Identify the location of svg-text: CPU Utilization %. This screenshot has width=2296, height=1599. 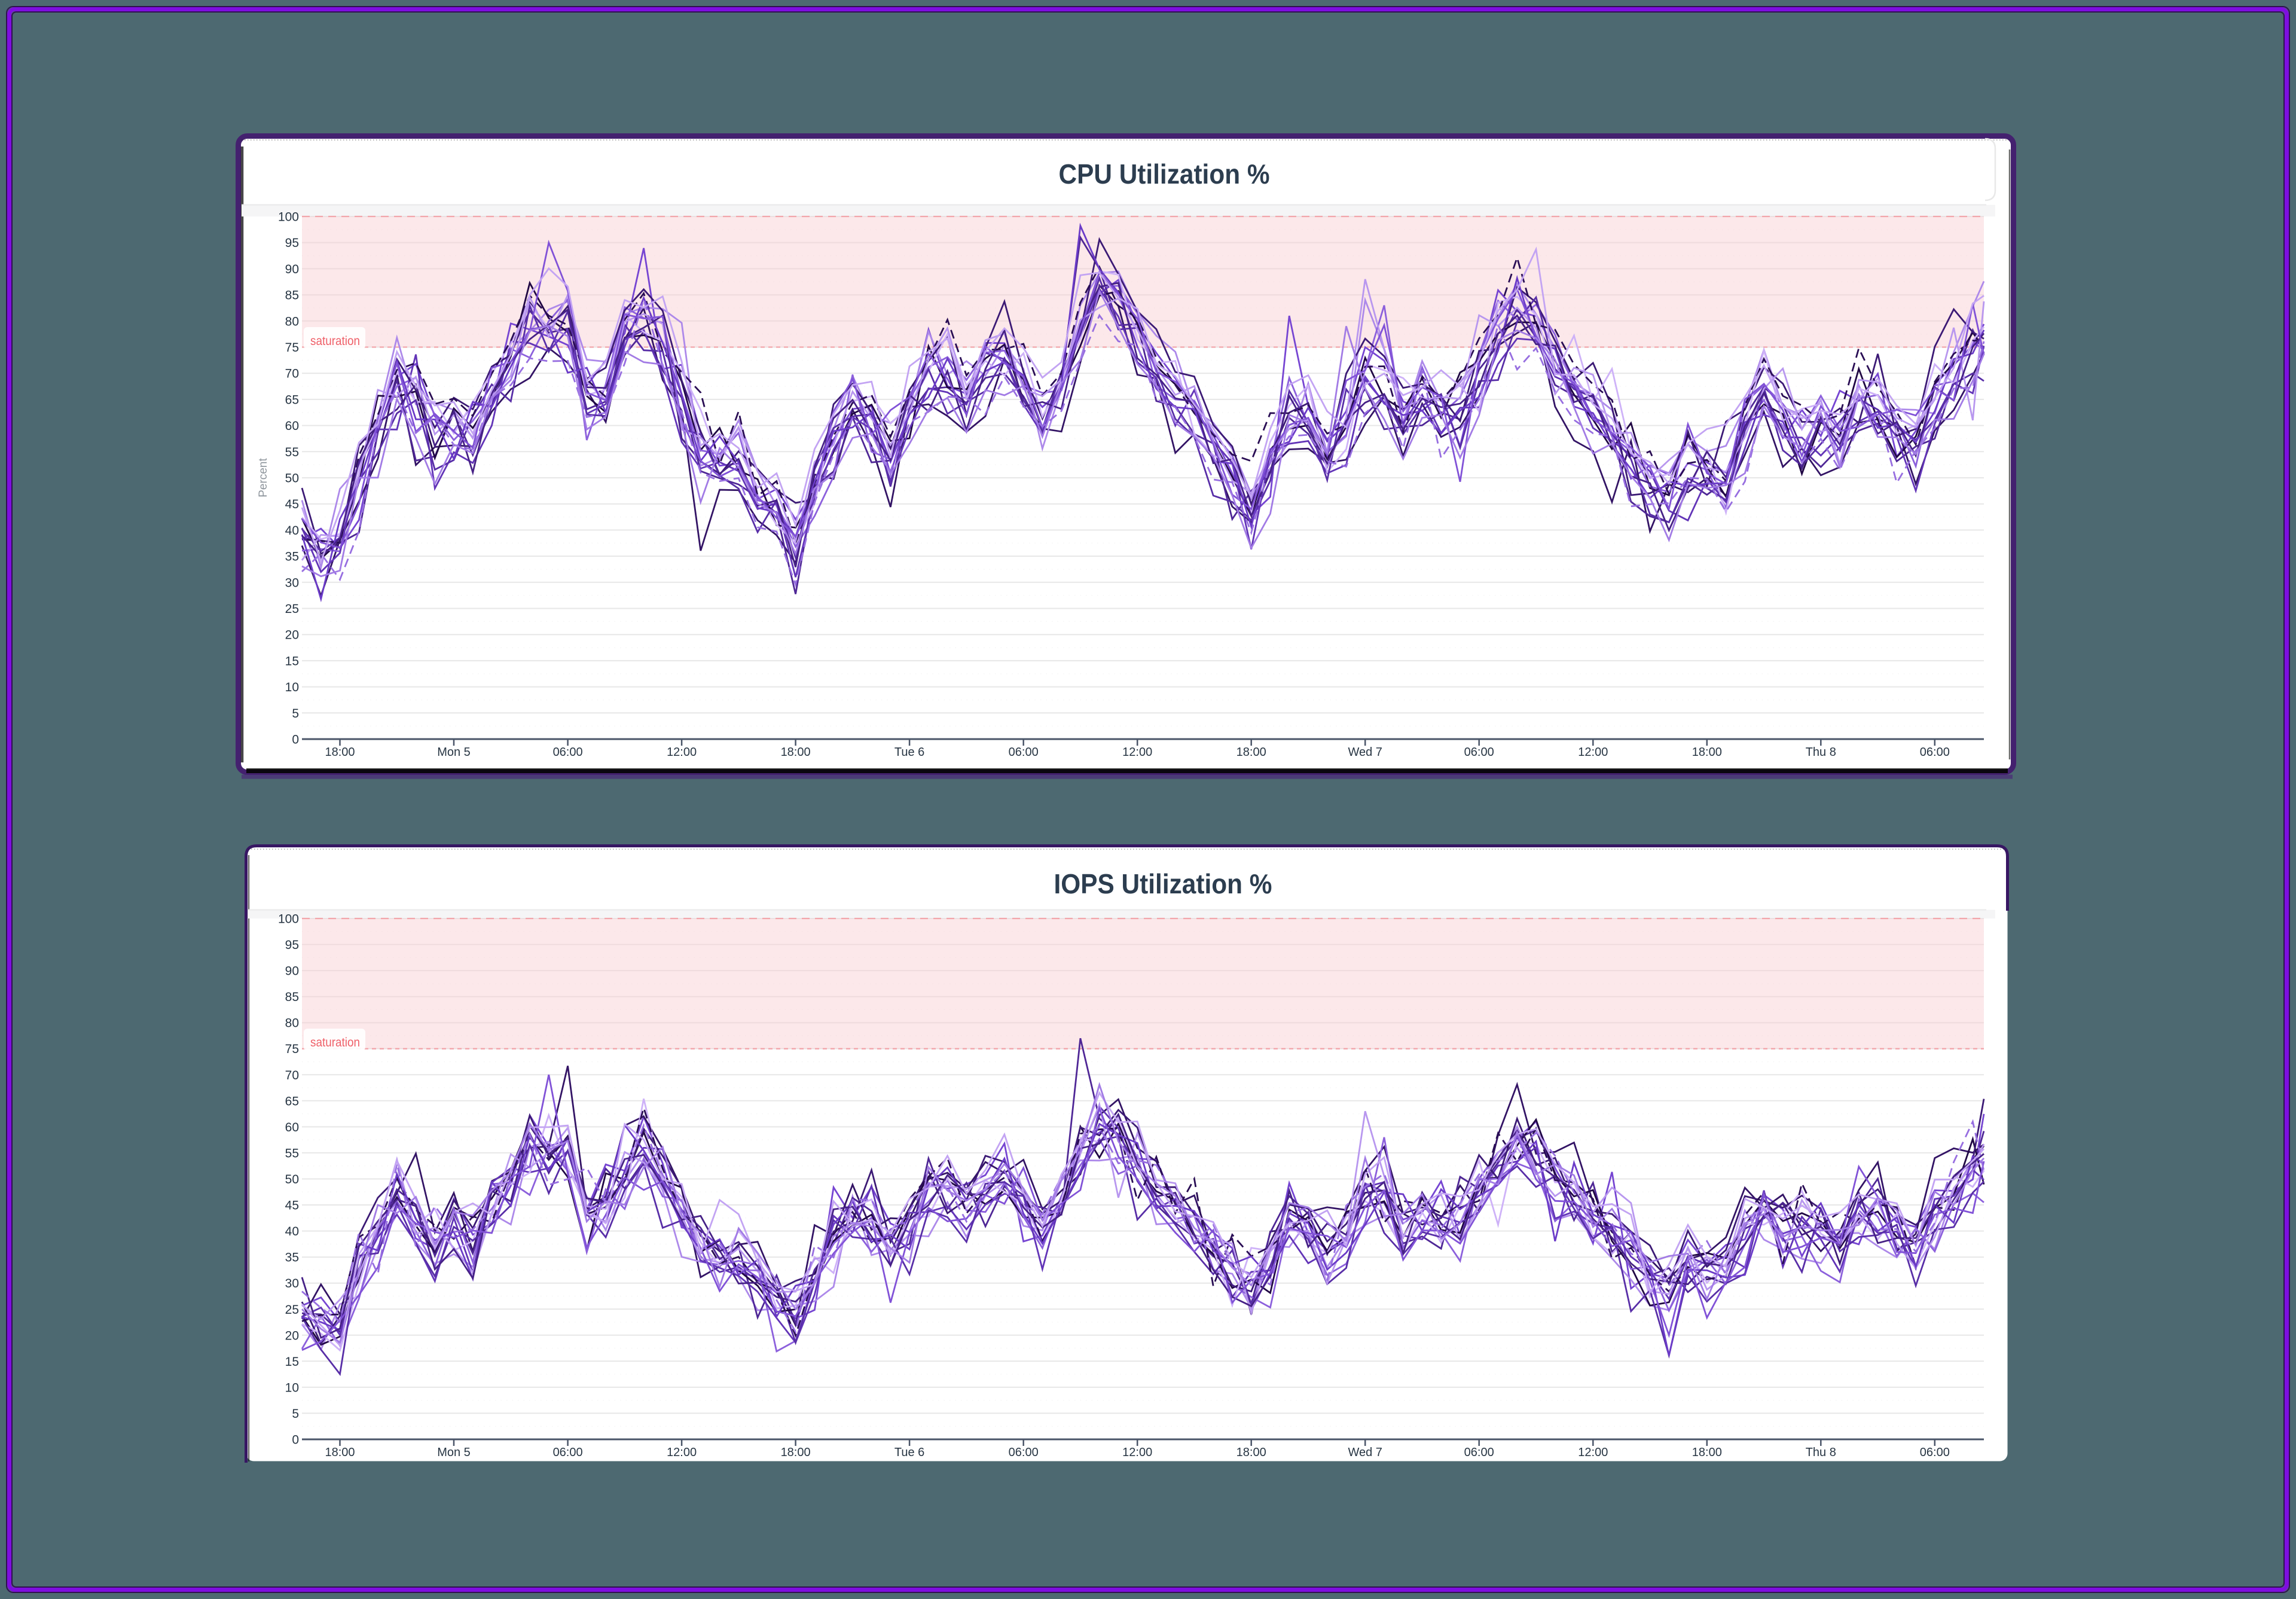
(1164, 174).